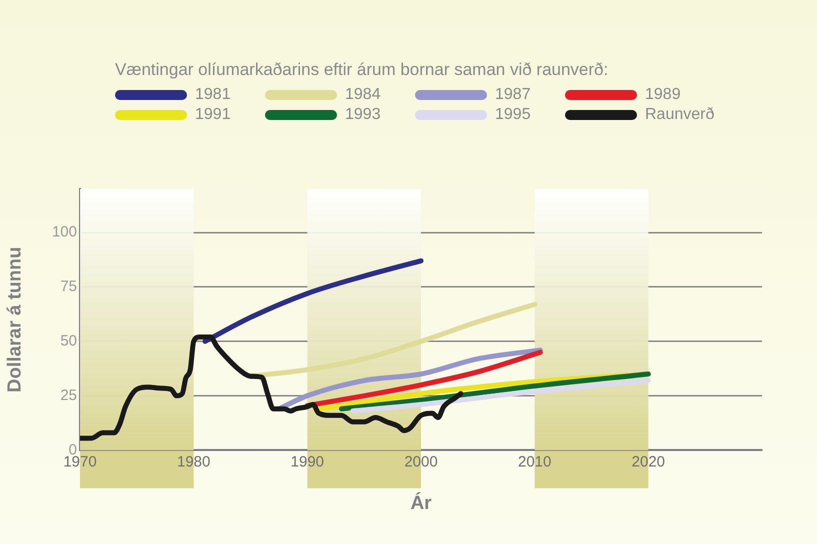 The width and height of the screenshot is (817, 544). What do you see at coordinates (513, 115) in the screenshot?
I see `legend-label: 1995` at bounding box center [513, 115].